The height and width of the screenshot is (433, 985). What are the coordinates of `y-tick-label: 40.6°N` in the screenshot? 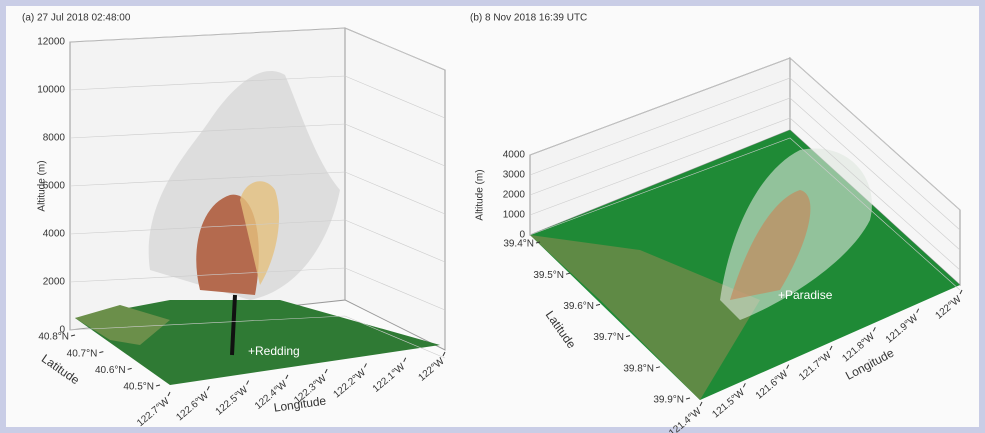 It's located at (110, 370).